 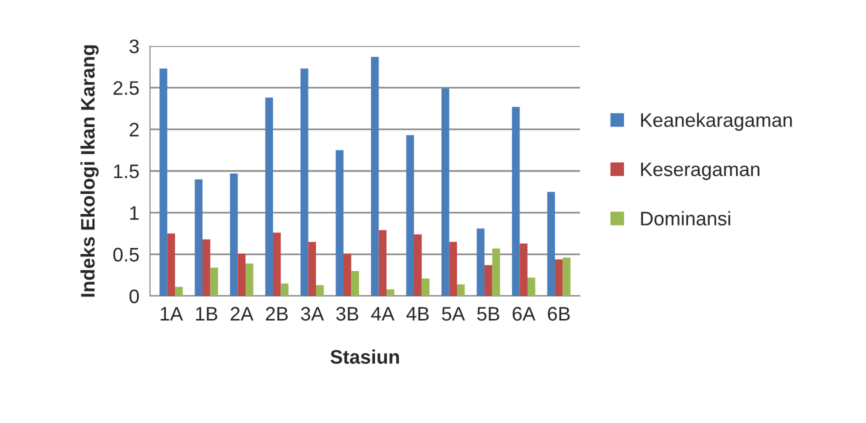 I want to click on y-tick-label: 2.5, so click(x=126, y=88).